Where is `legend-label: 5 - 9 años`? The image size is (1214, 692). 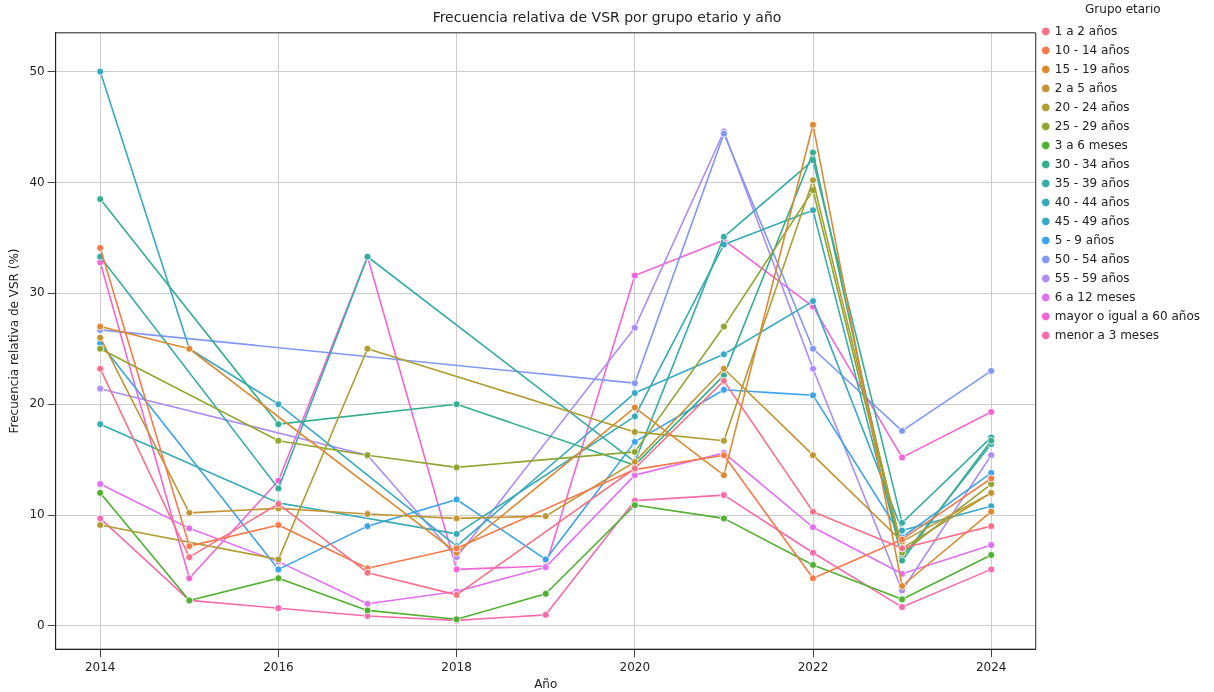 legend-label: 5 - 9 años is located at coordinates (1084, 239).